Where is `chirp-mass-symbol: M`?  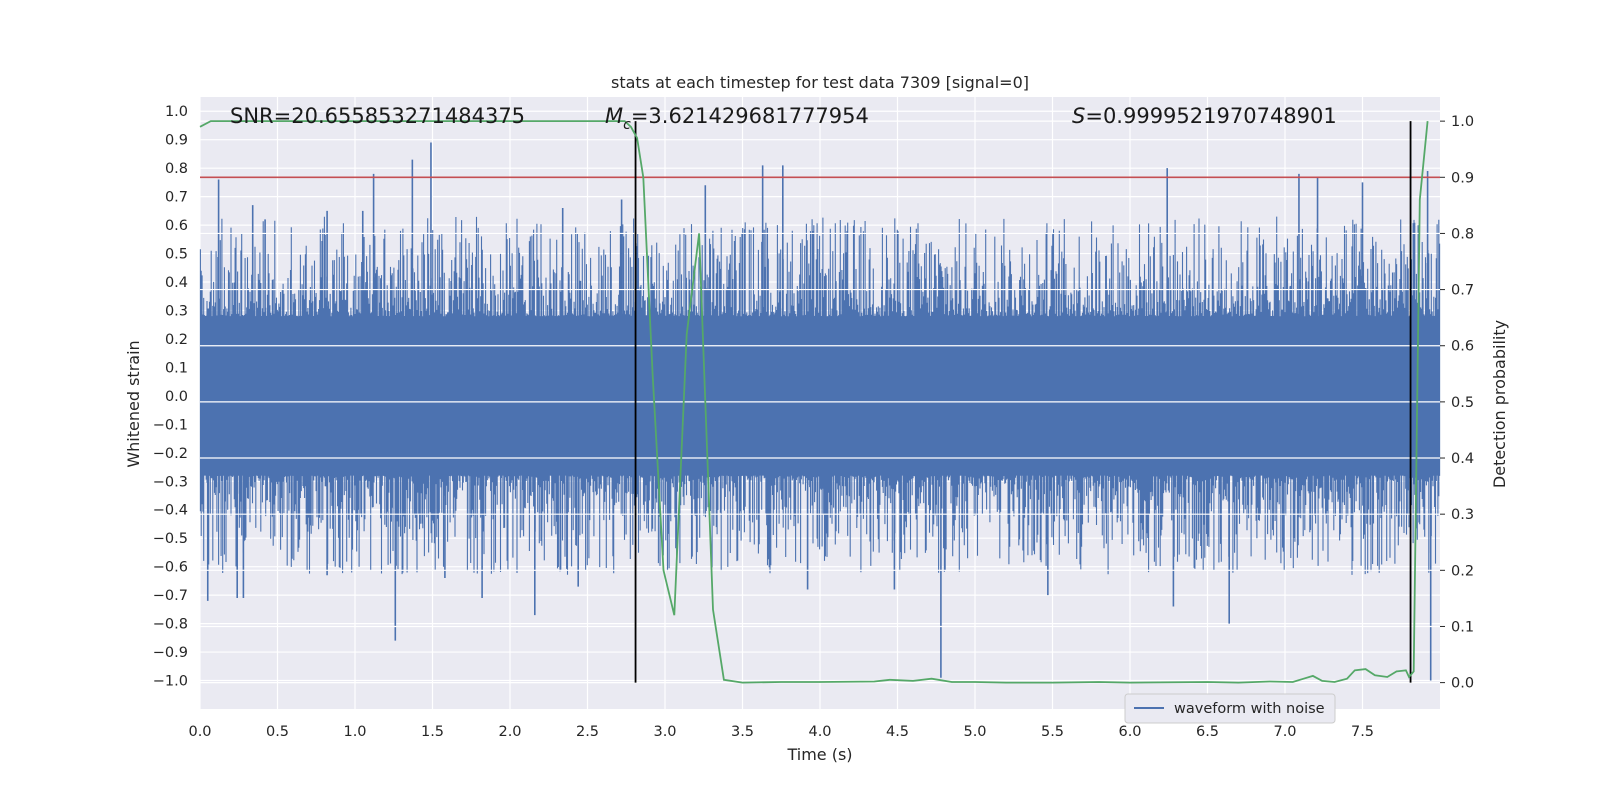 chirp-mass-symbol: M is located at coordinates (614, 116).